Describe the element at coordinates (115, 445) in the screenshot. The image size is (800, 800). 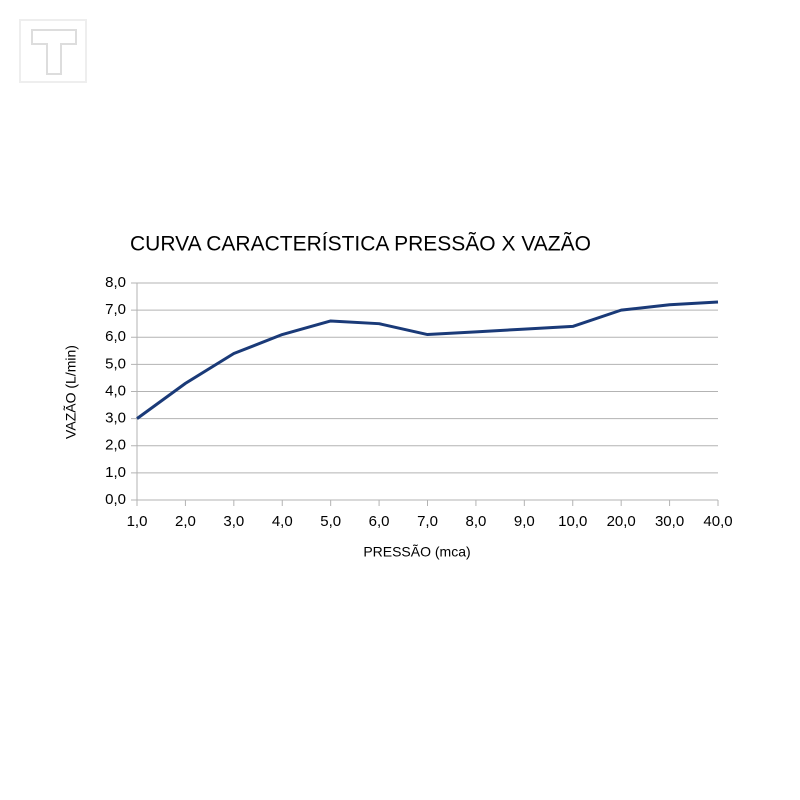
I see `y-tick-label: 2,0` at that location.